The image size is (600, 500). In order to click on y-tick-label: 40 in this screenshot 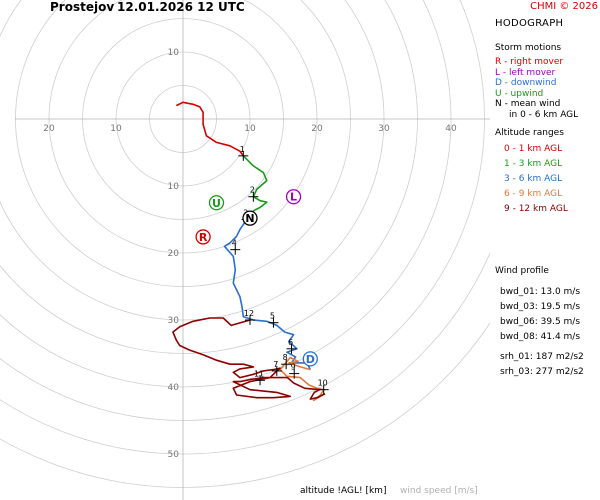, I will do `click(174, 388)`.